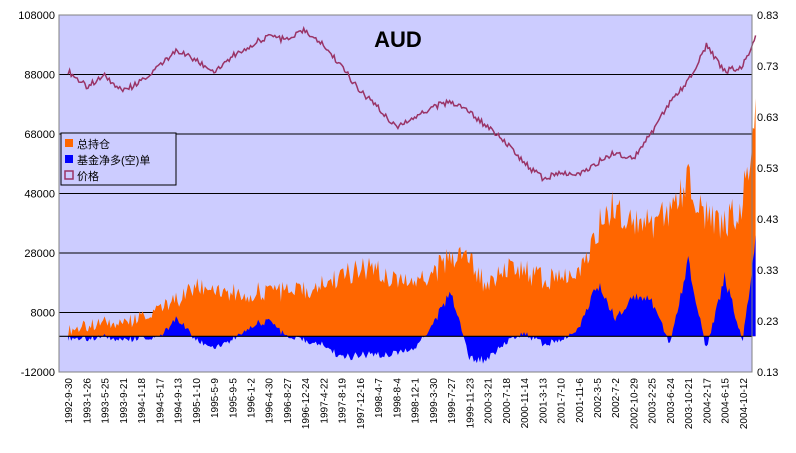  What do you see at coordinates (489, 401) in the screenshot?
I see `x-axis-tick-label: 2000-3-21` at bounding box center [489, 401].